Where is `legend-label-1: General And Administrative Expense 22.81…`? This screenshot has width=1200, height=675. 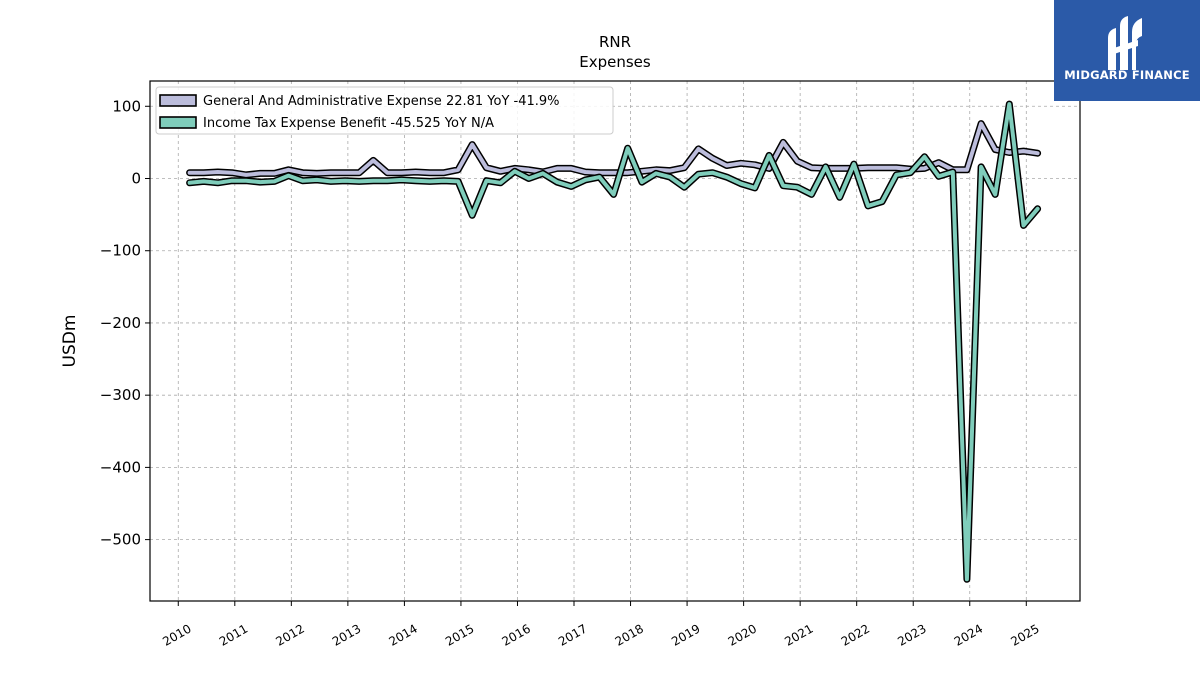 legend-label-1: General And Administrative Expense 22.81… is located at coordinates (381, 101).